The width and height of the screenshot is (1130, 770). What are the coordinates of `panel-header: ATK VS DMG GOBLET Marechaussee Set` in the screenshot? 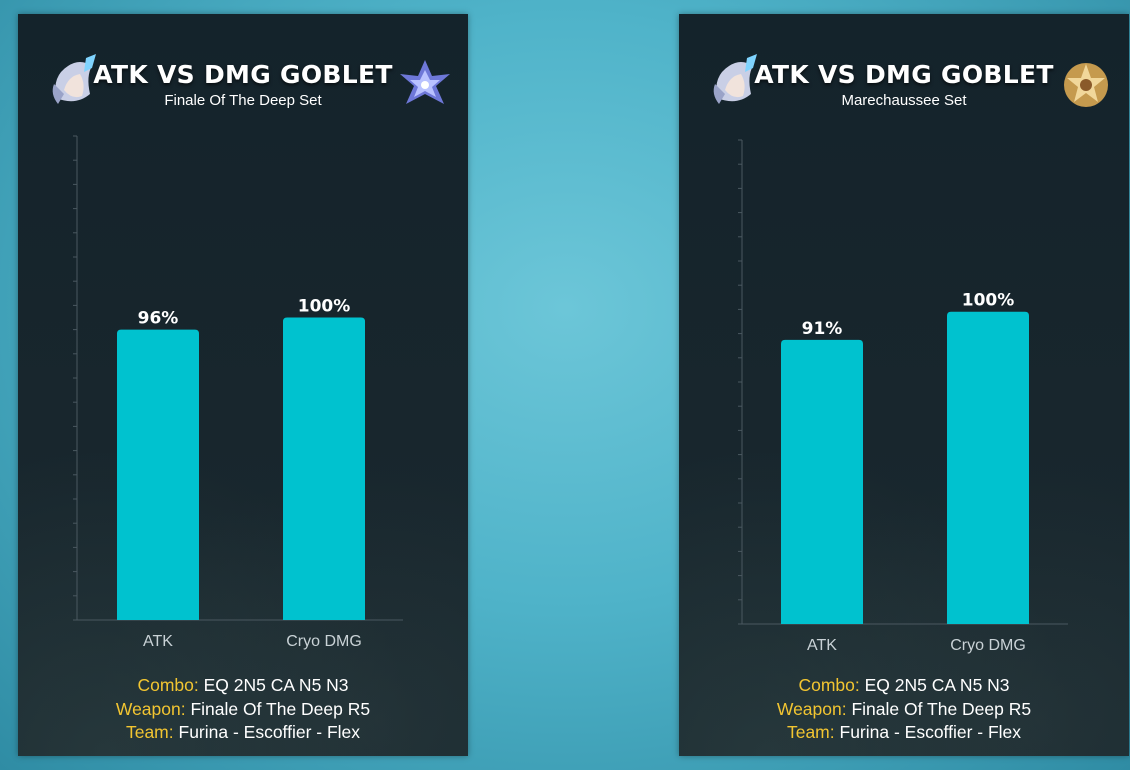 It's located at (904, 89).